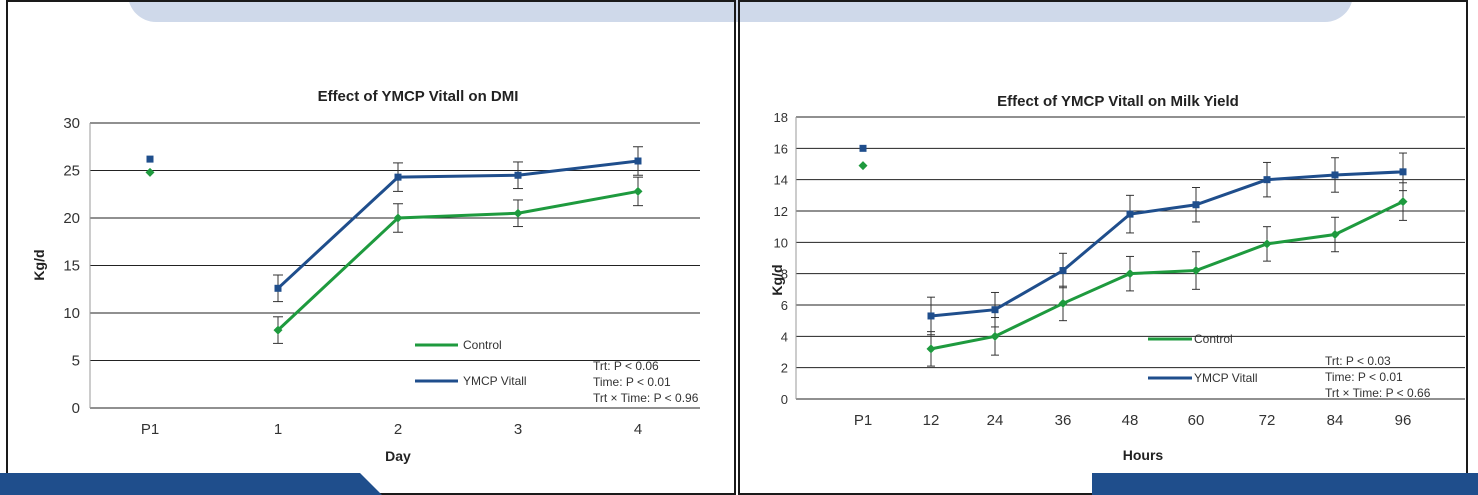  What do you see at coordinates (781, 148) in the screenshot?
I see `y-tick-label: 16` at bounding box center [781, 148].